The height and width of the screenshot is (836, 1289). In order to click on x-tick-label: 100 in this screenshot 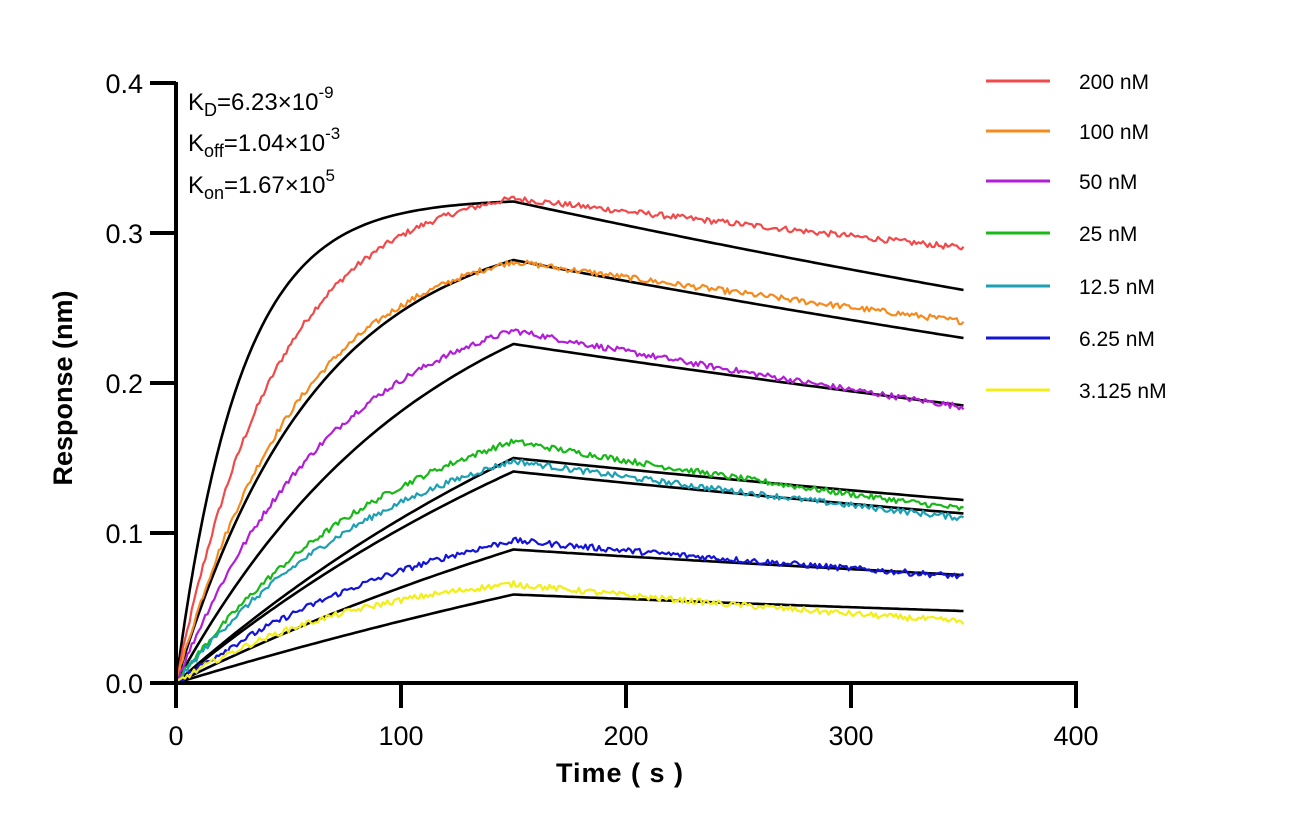, I will do `click(400, 736)`.